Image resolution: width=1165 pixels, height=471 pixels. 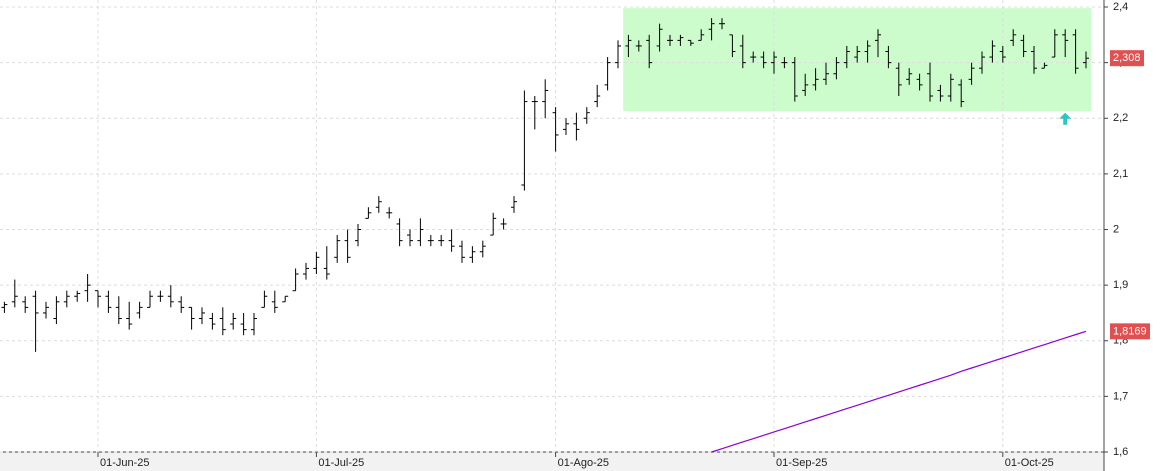 What do you see at coordinates (125, 463) in the screenshot?
I see `x-tick-label: 01-Jun-25` at bounding box center [125, 463].